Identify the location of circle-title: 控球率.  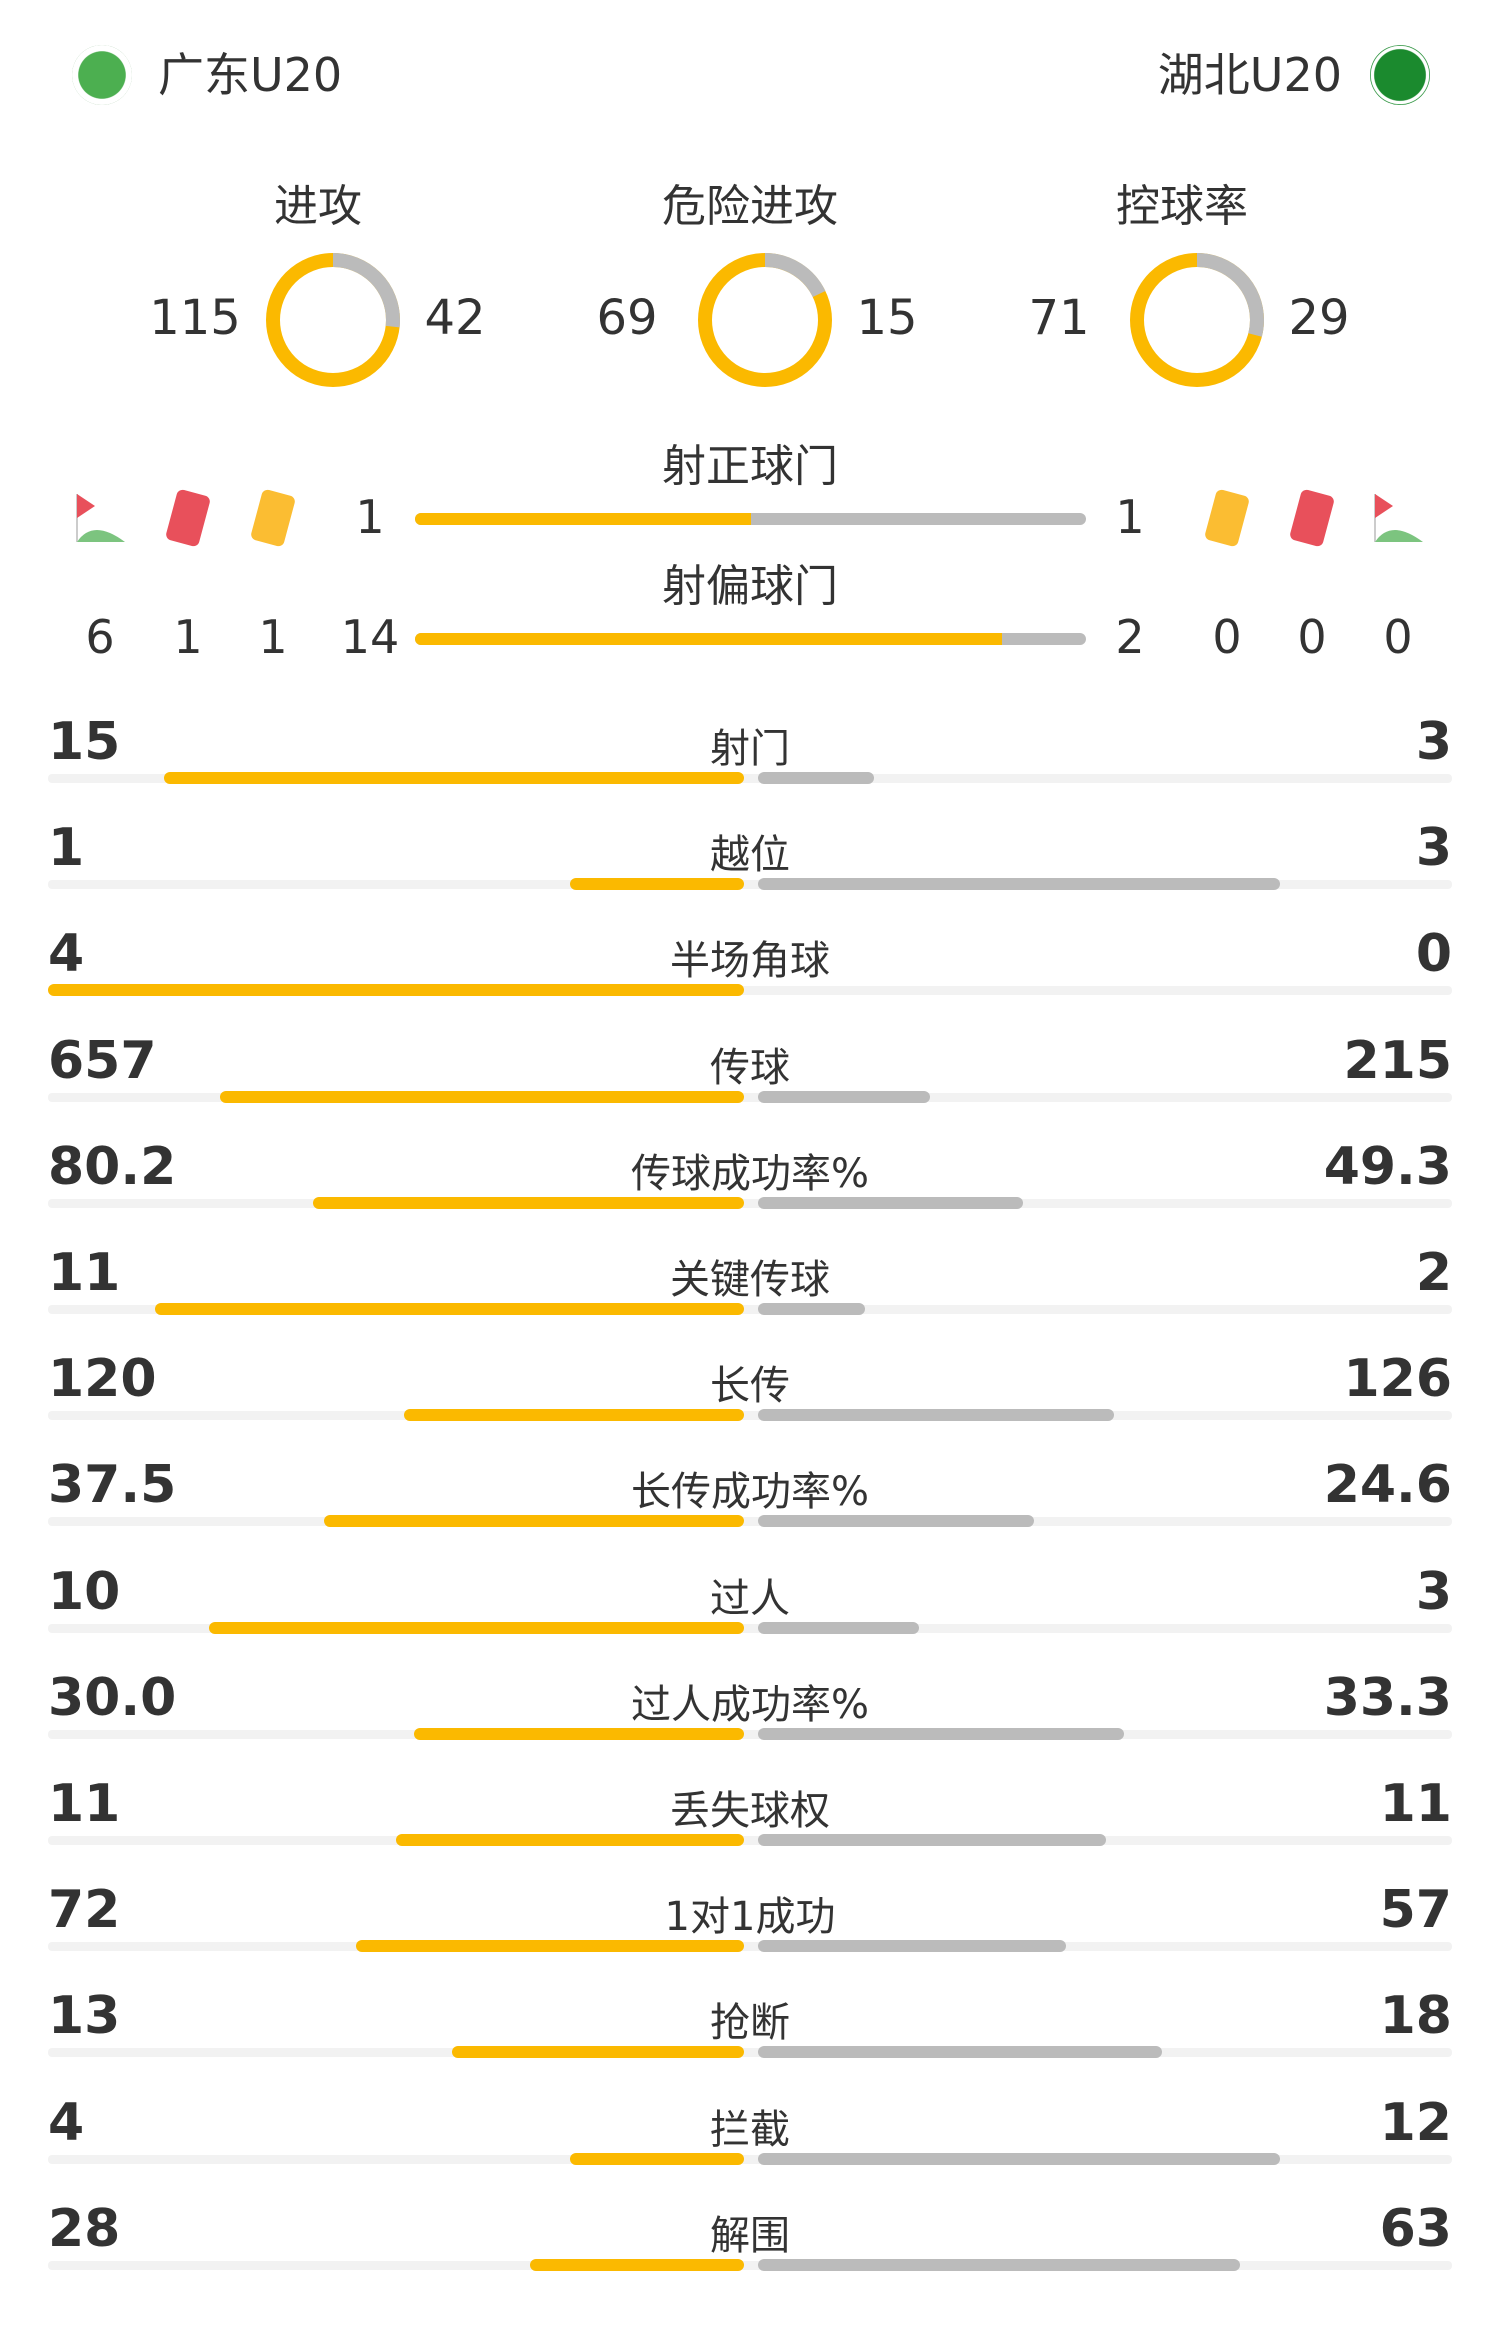
(1182, 206).